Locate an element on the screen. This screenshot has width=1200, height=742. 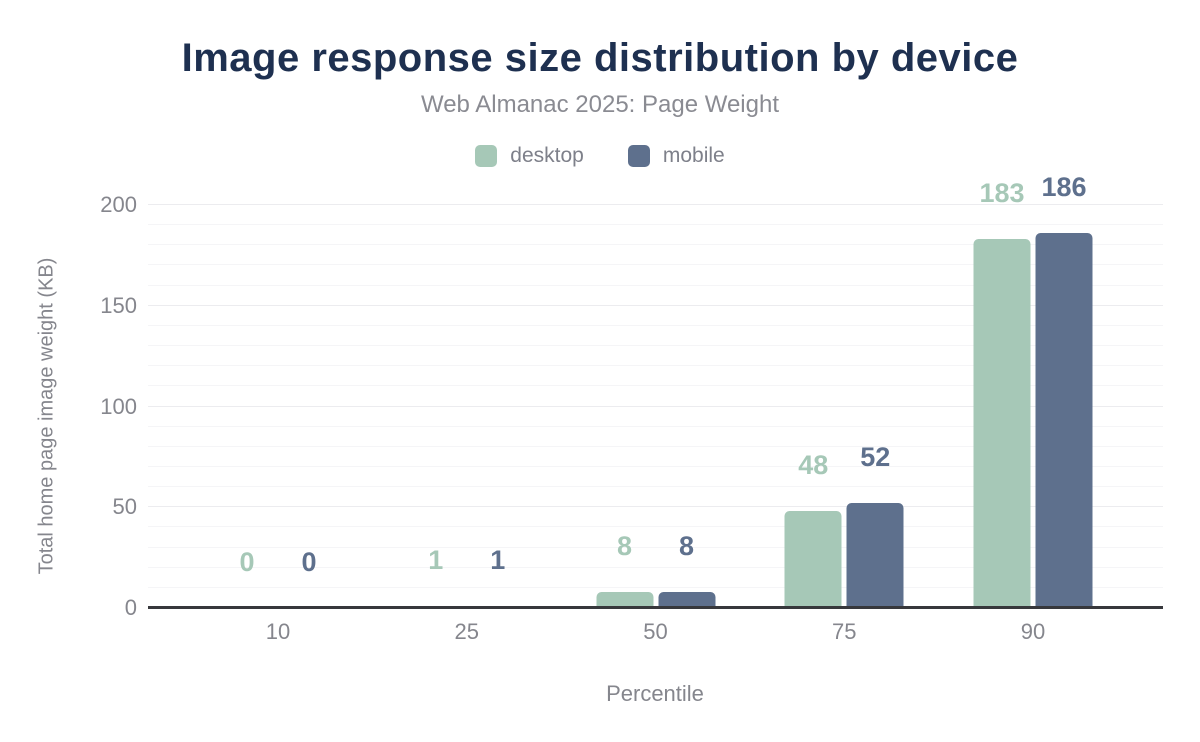
x-axis-tick-labels: 10 25 50 75 90 is located at coordinates (655, 632).